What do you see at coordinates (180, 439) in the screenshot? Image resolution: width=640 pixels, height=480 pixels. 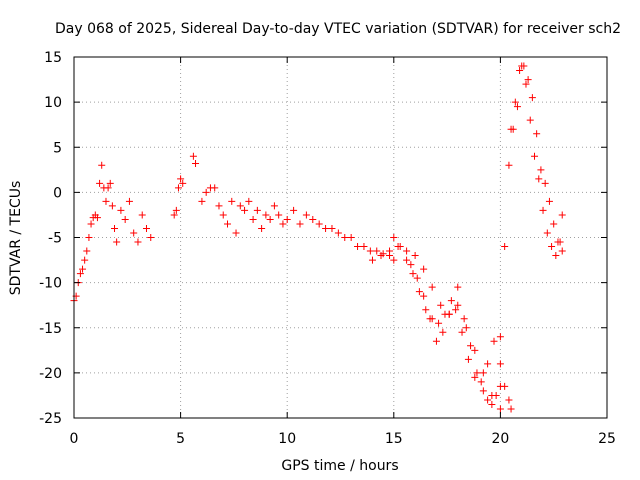 I see `x-tick-label: 5` at bounding box center [180, 439].